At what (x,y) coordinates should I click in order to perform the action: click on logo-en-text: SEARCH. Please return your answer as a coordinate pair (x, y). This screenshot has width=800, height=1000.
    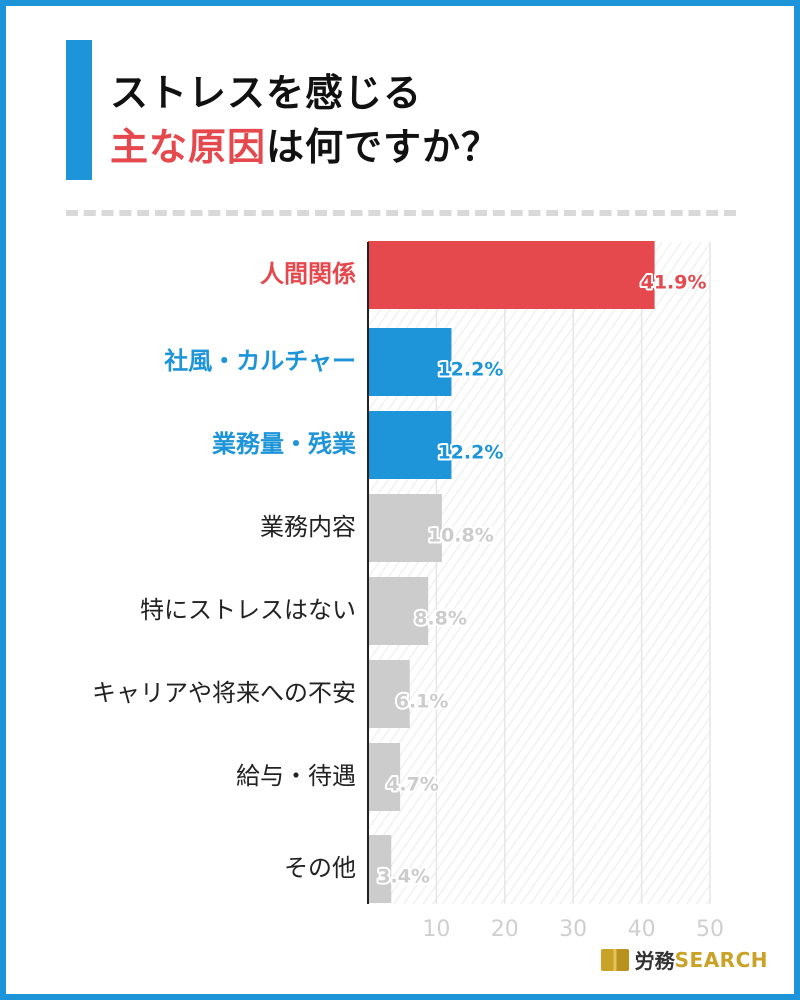
    Looking at the image, I should click on (721, 959).